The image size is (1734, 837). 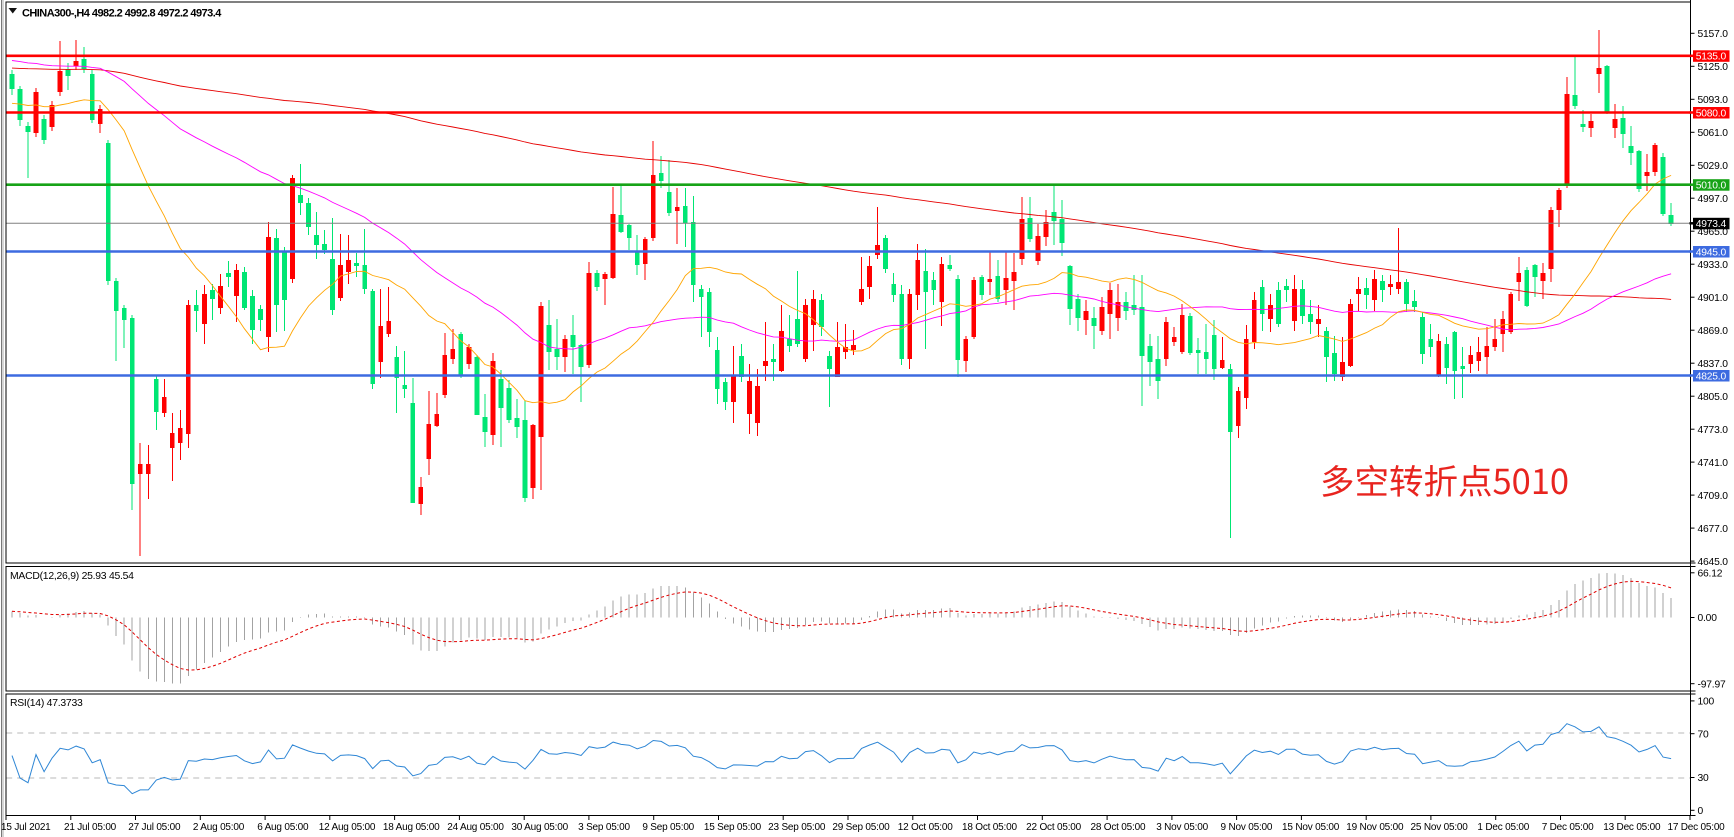 I want to click on svg-text: 4901.0, so click(x=1713, y=298).